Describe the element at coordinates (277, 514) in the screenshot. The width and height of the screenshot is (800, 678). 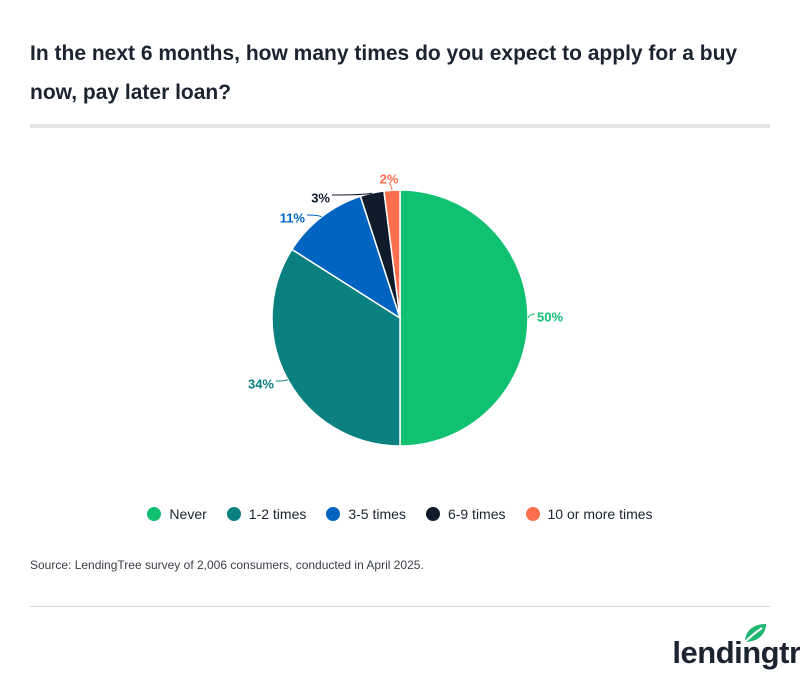
I see `legend-label: 1-2 times` at that location.